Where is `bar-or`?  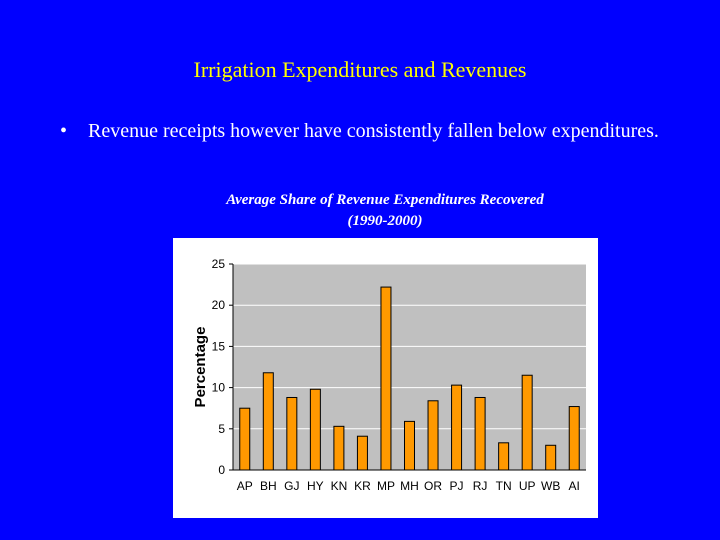 bar-or is located at coordinates (433, 435).